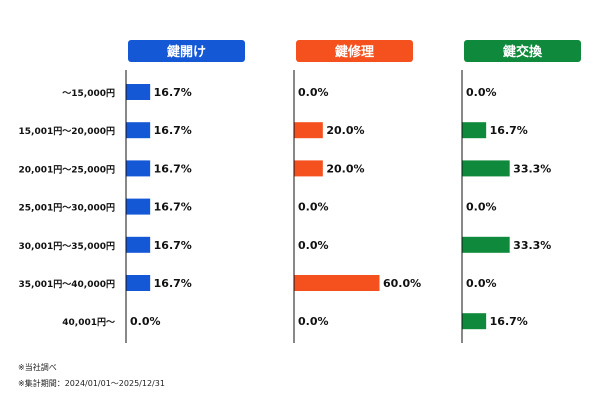 The image size is (600, 400). What do you see at coordinates (402, 283) in the screenshot?
I see `value-label-1-5: 60.0%` at bounding box center [402, 283].